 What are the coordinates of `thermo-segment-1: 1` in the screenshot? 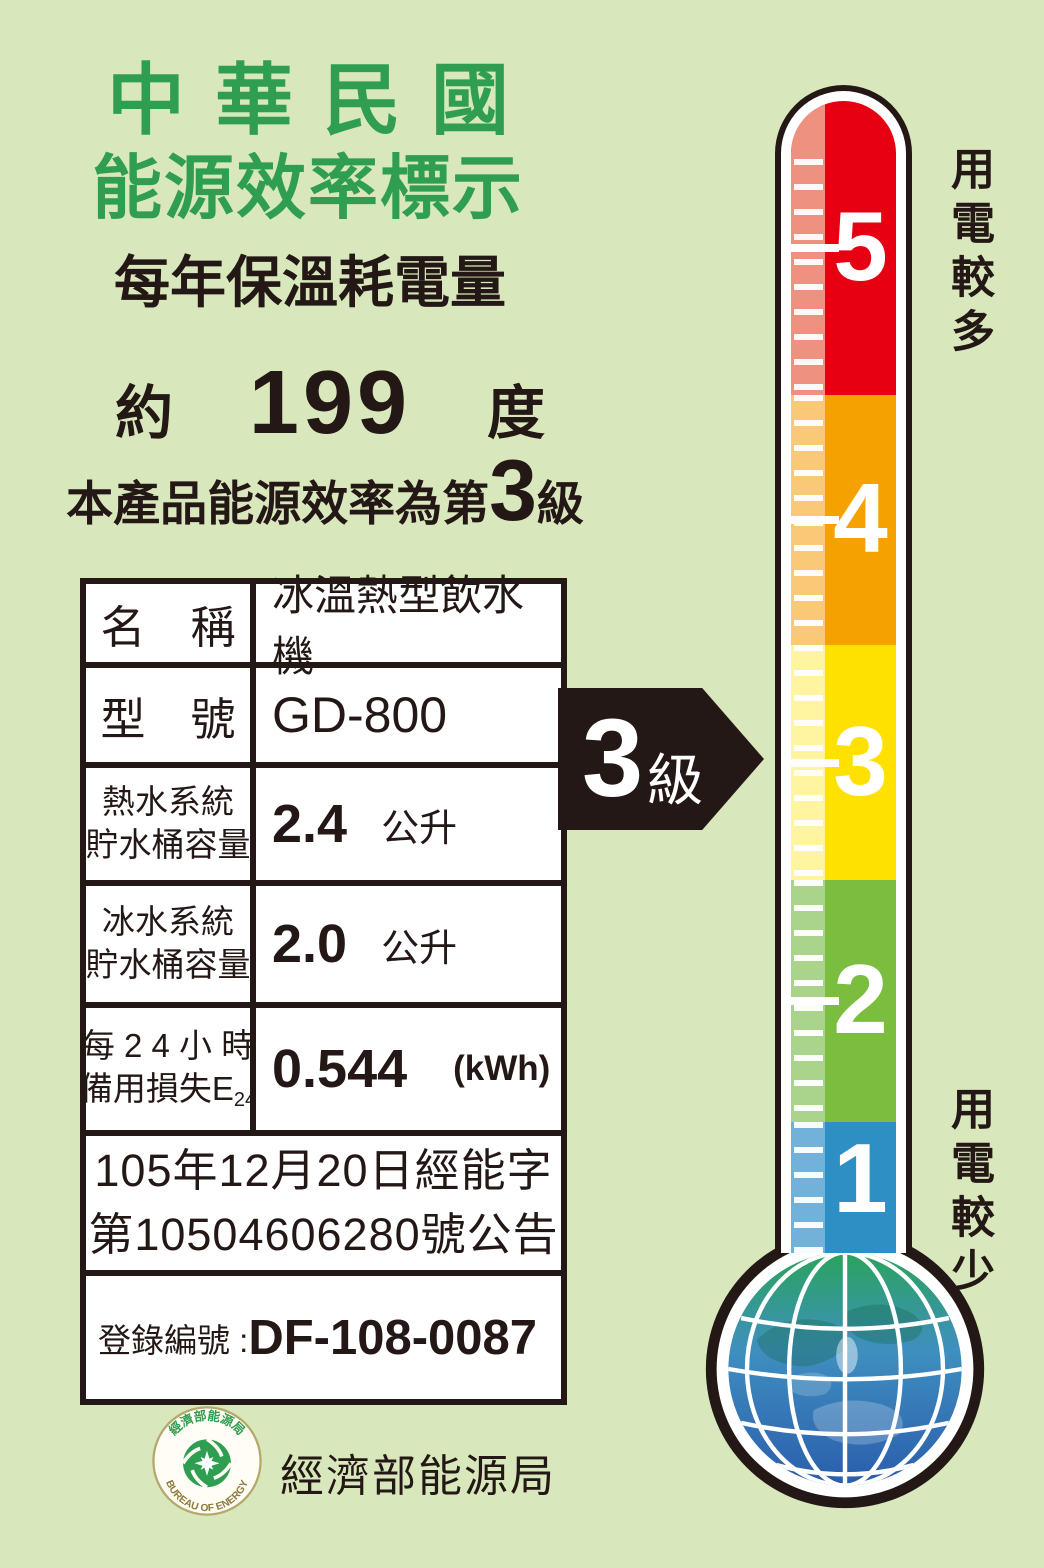 It's located at (843, 1187).